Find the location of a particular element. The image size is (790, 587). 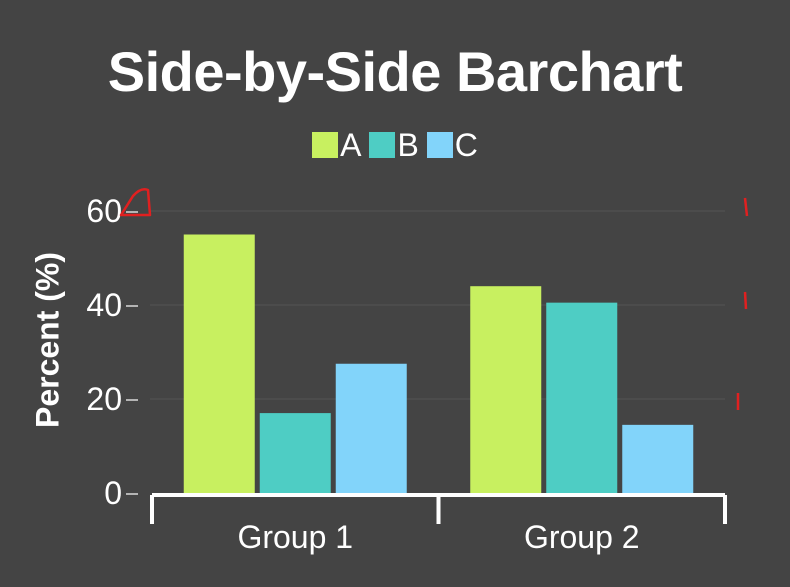

chart-legend: A B C is located at coordinates (395, 145).